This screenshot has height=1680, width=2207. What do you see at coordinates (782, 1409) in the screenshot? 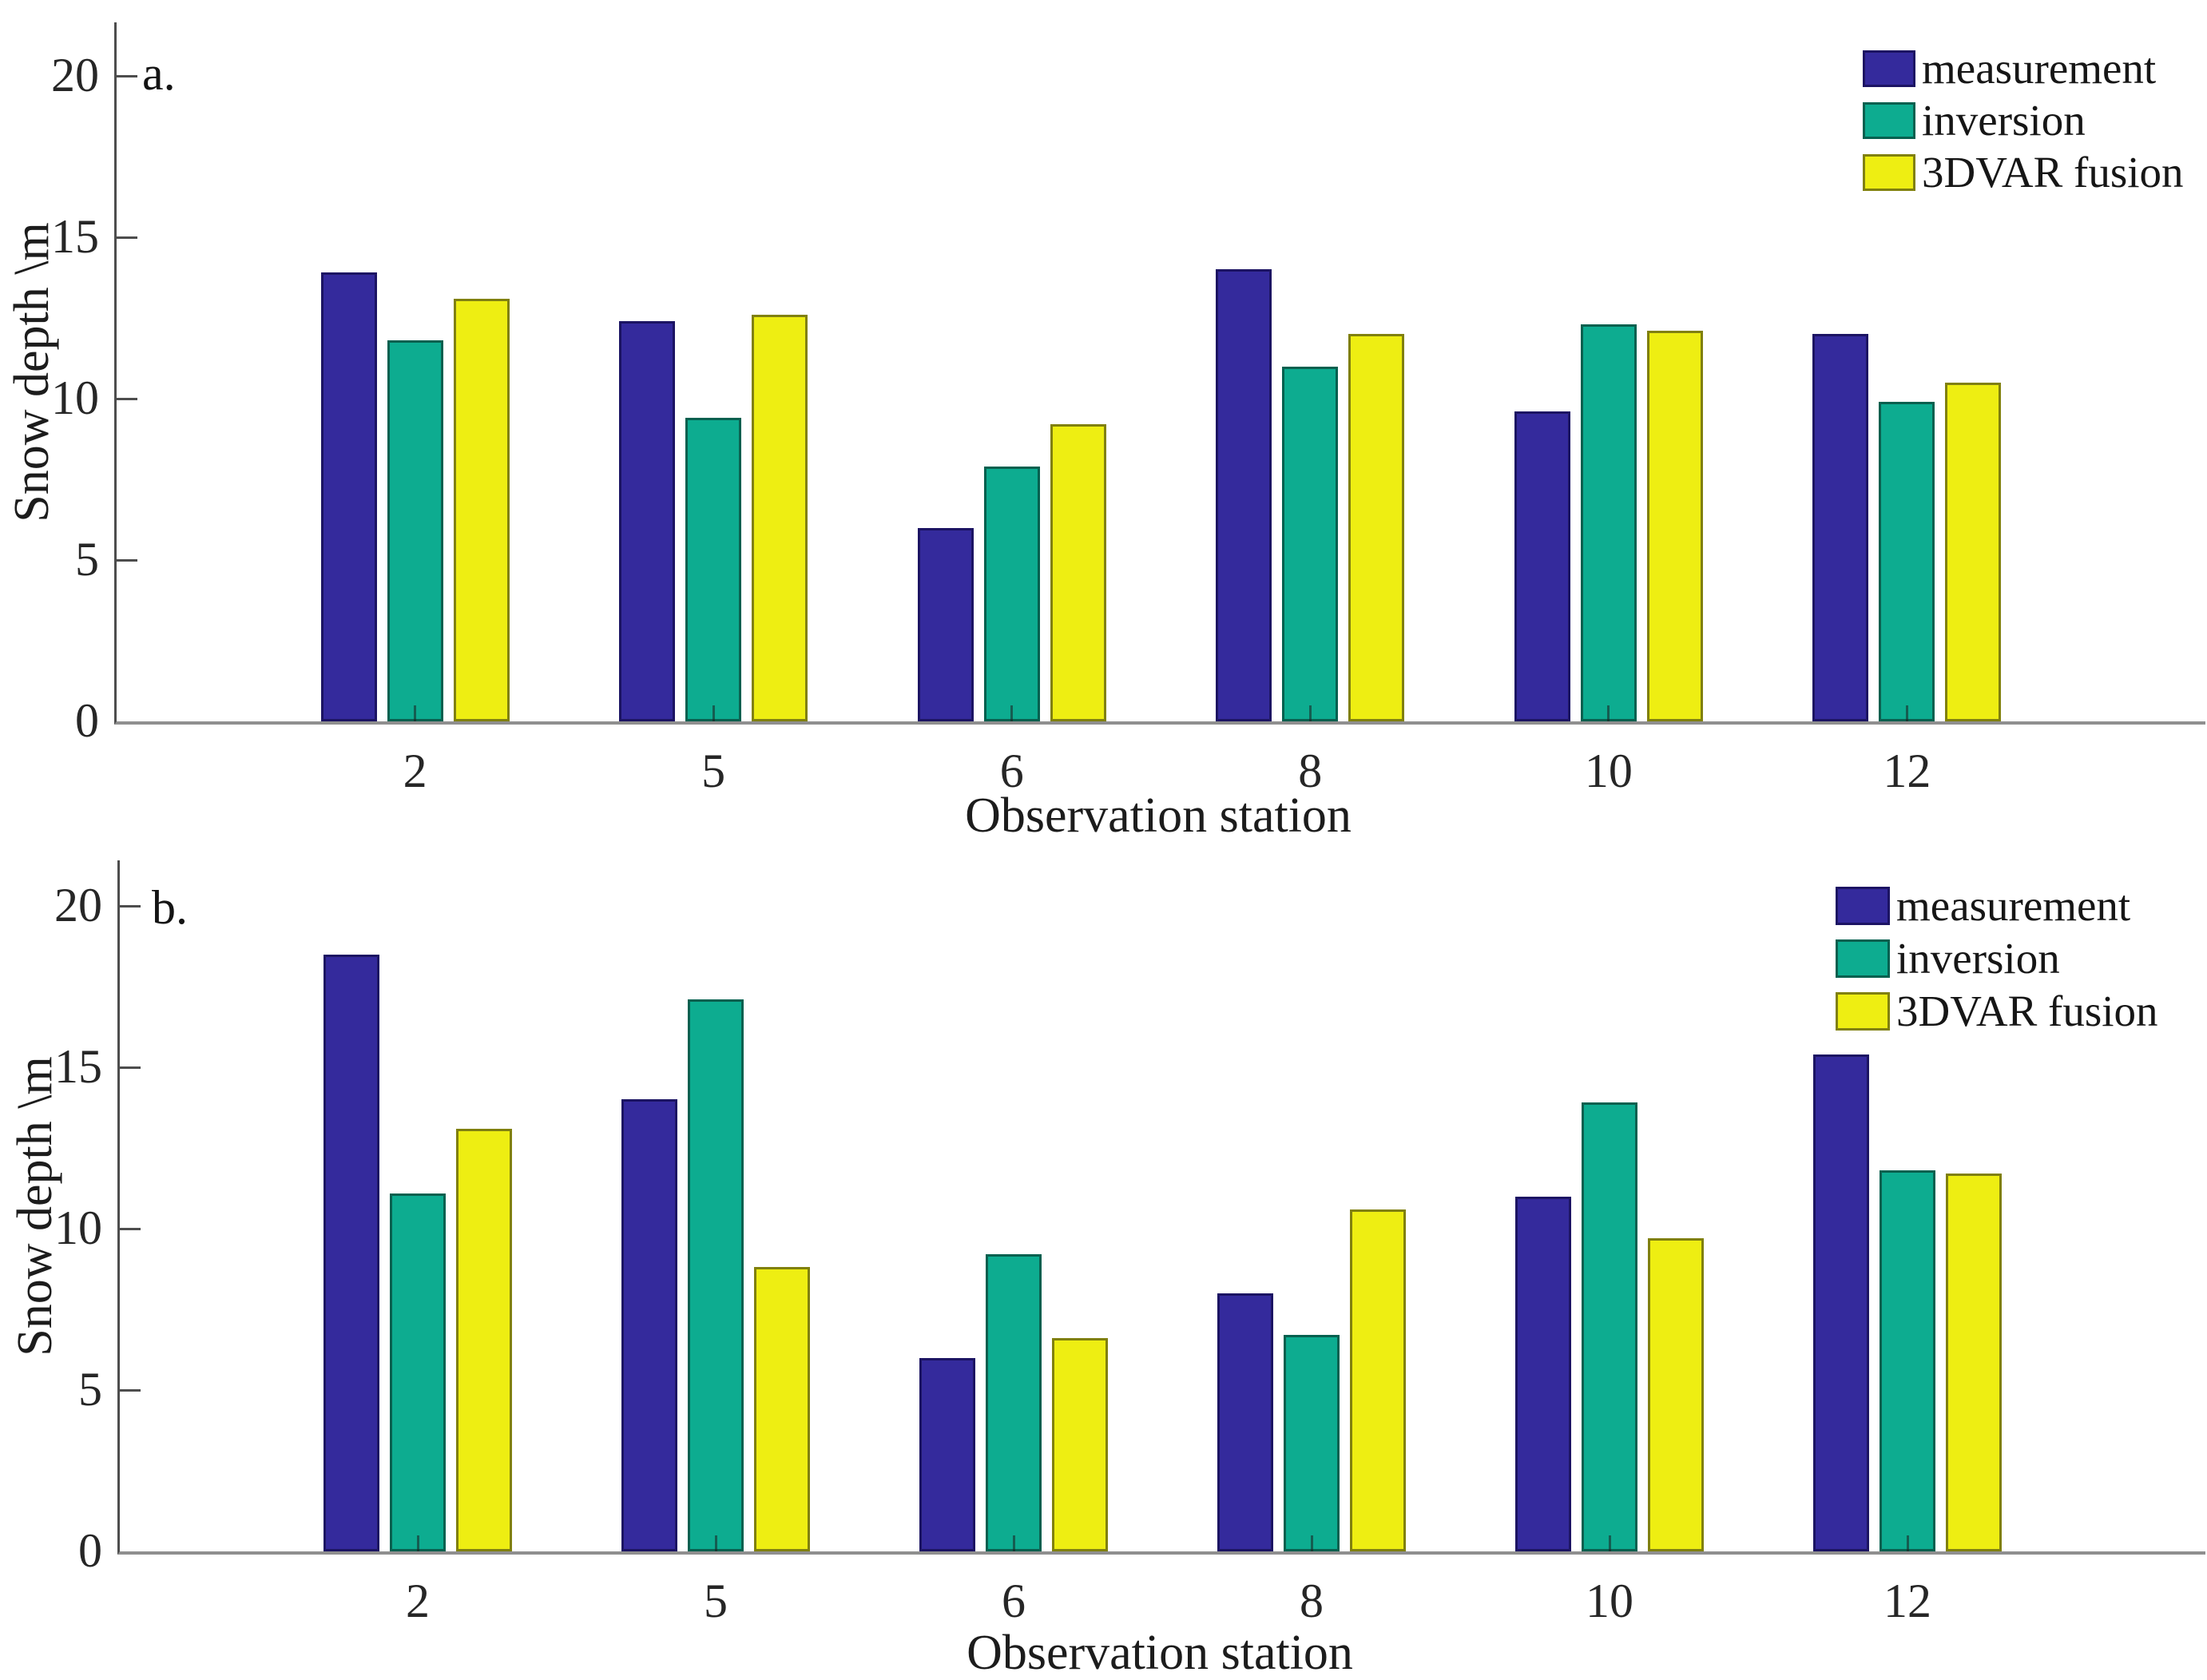
I see `bar-b-station5-3dvar-fusion` at bounding box center [782, 1409].